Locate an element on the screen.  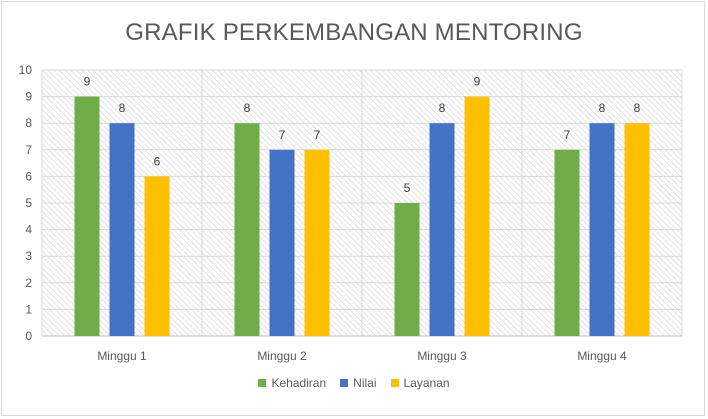
legend-label: Nilai is located at coordinates (365, 383).